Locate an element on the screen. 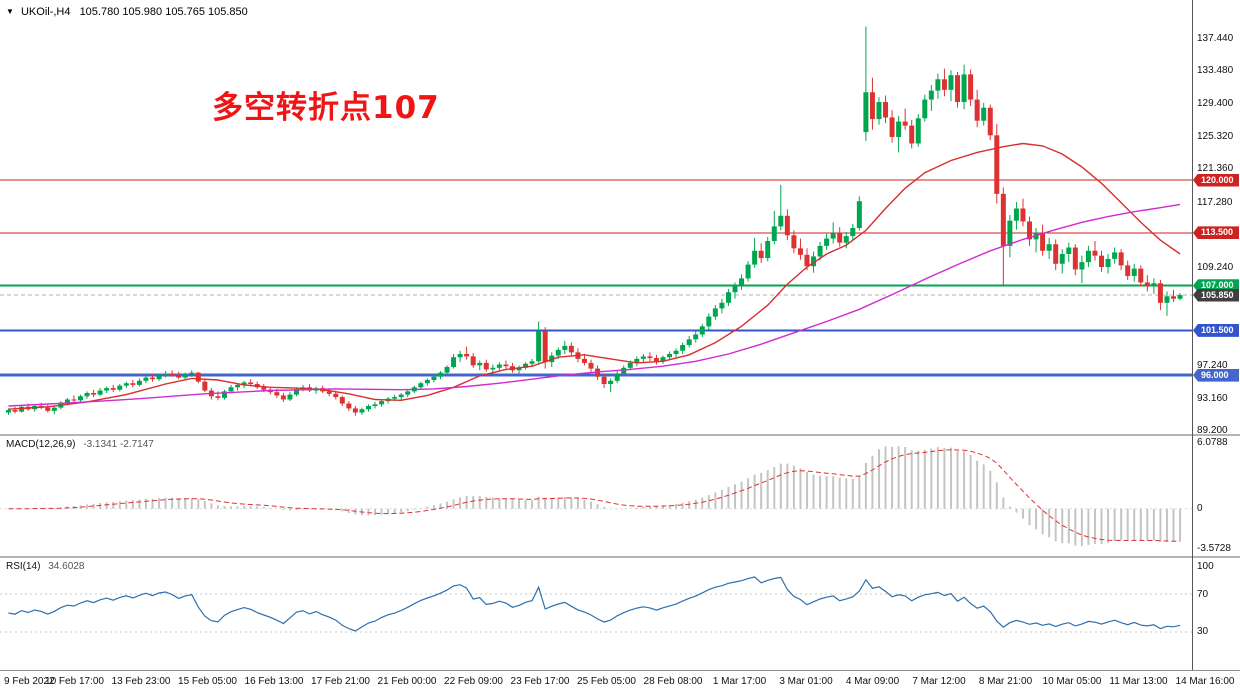 The height and width of the screenshot is (694, 1240). macd-scale-label: 0 is located at coordinates (1200, 509).